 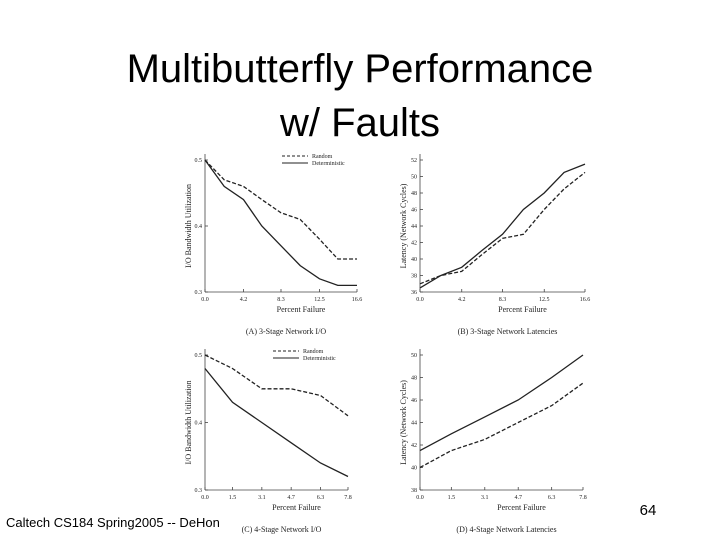 I want to click on y-tick-label: 36, so click(x=414, y=293).